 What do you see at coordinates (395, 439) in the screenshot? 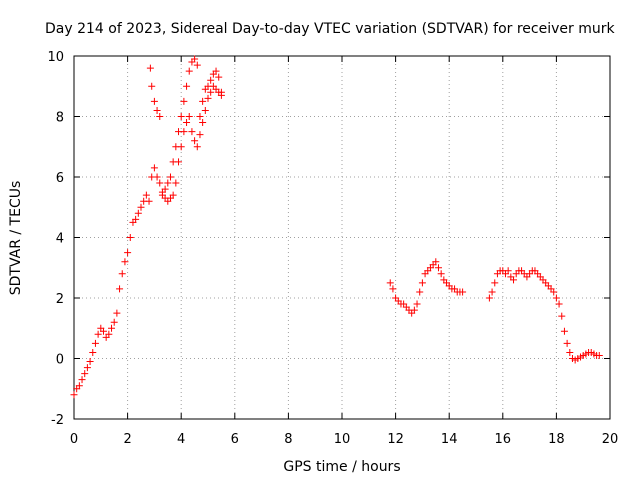
I see `x-tick-label: 12` at bounding box center [395, 439].